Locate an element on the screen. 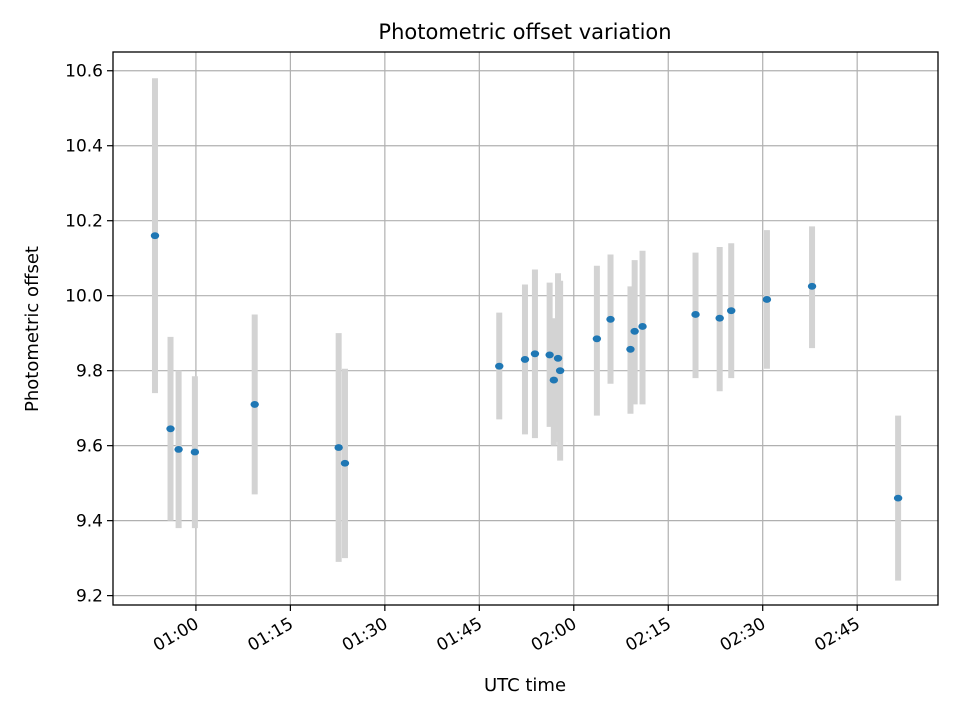  y-axis-ticks: 9.2 9.4 9.6 9.8 10.0 10.2 10.4 10.6 is located at coordinates (89, 334).